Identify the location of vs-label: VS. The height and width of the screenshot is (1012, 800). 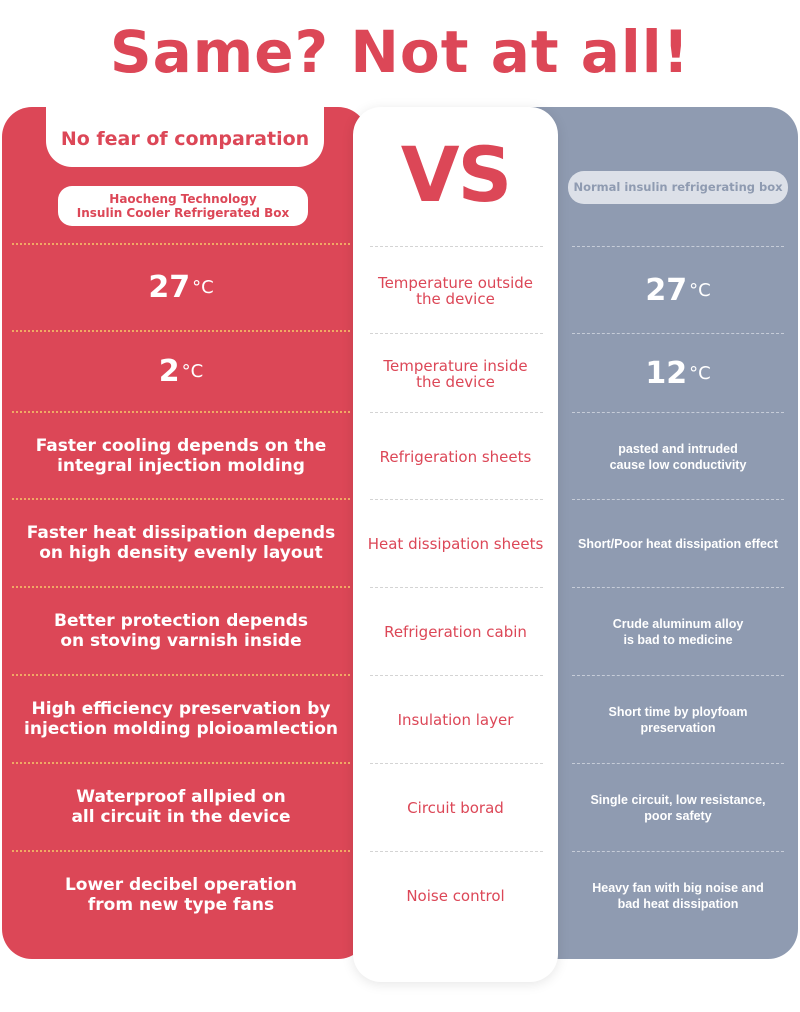
(456, 174).